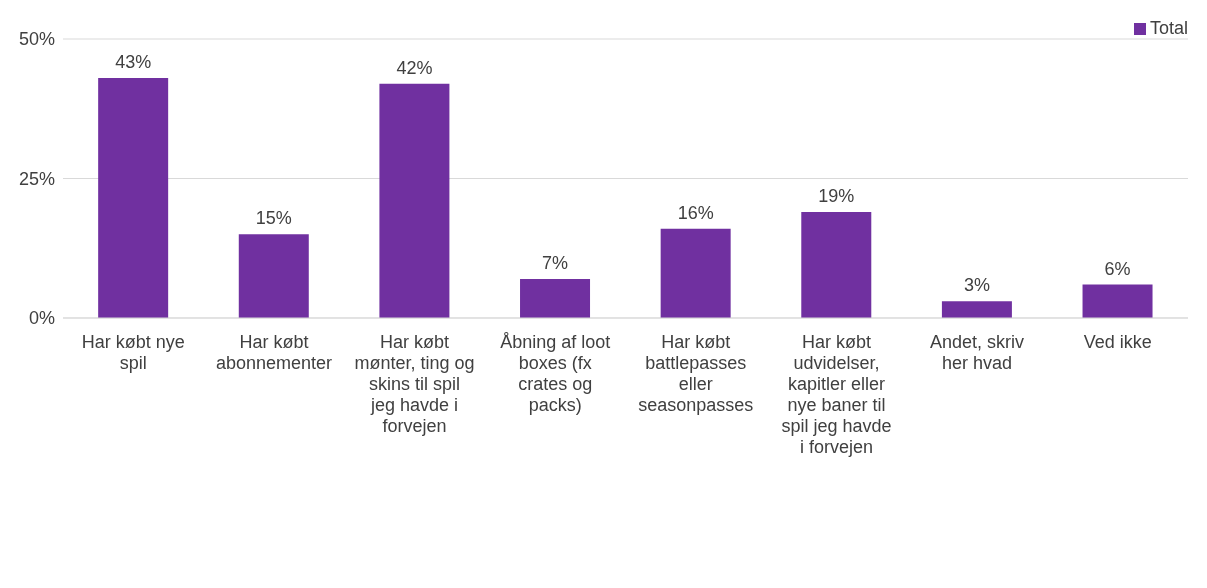 The width and height of the screenshot is (1207, 588). What do you see at coordinates (1168, 28) in the screenshot?
I see `legend-label: Total` at bounding box center [1168, 28].